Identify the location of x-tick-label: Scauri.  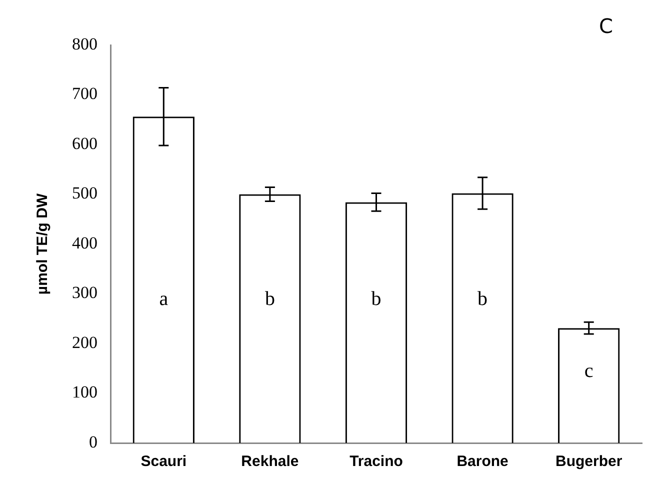
(163, 461).